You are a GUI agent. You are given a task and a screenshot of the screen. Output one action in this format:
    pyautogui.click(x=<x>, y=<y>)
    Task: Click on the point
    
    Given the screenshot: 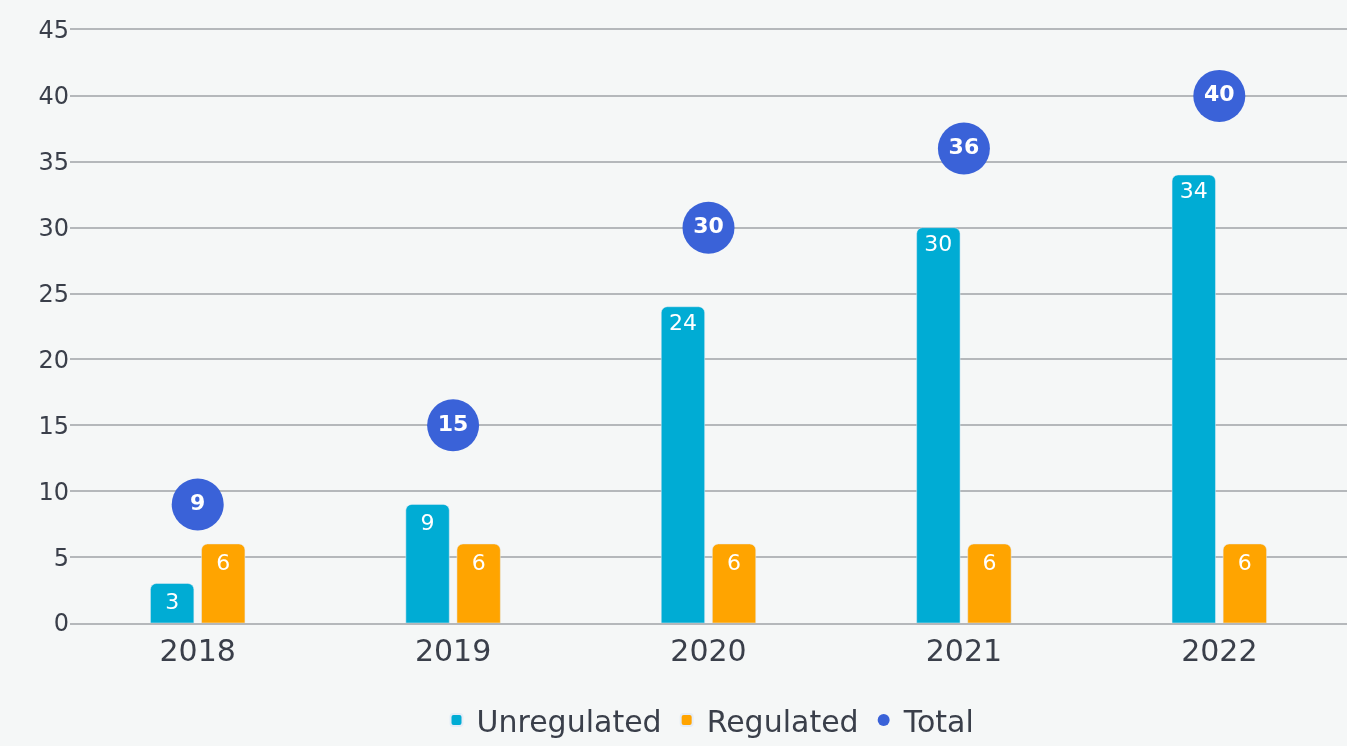 What is the action you would take?
    pyautogui.click(x=197, y=504)
    